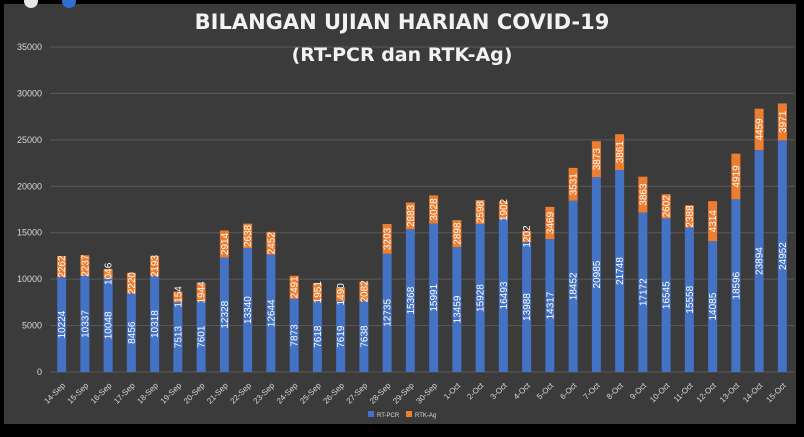  Describe the element at coordinates (713, 221) in the screenshot. I see `data-label-rtk-ag: 4314` at that location.